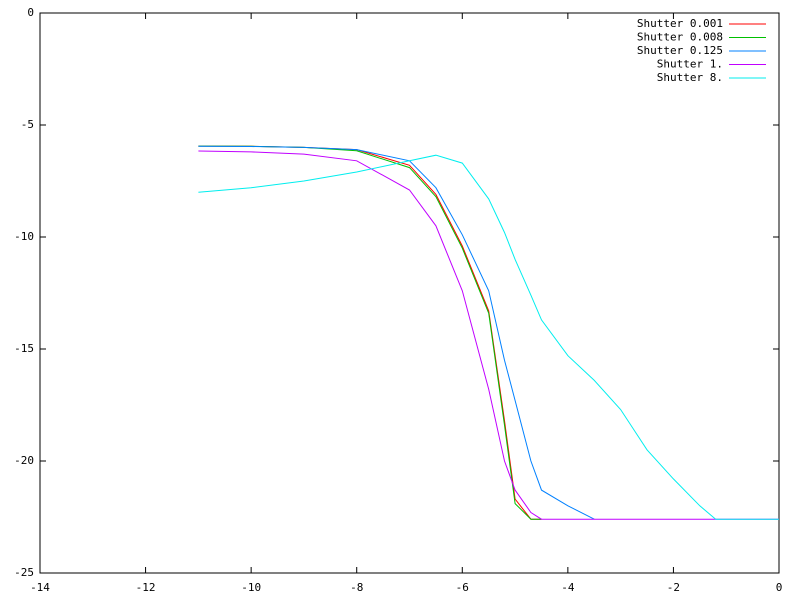 The image size is (800, 600). I want to click on x-tick-label: -10, so click(251, 587).